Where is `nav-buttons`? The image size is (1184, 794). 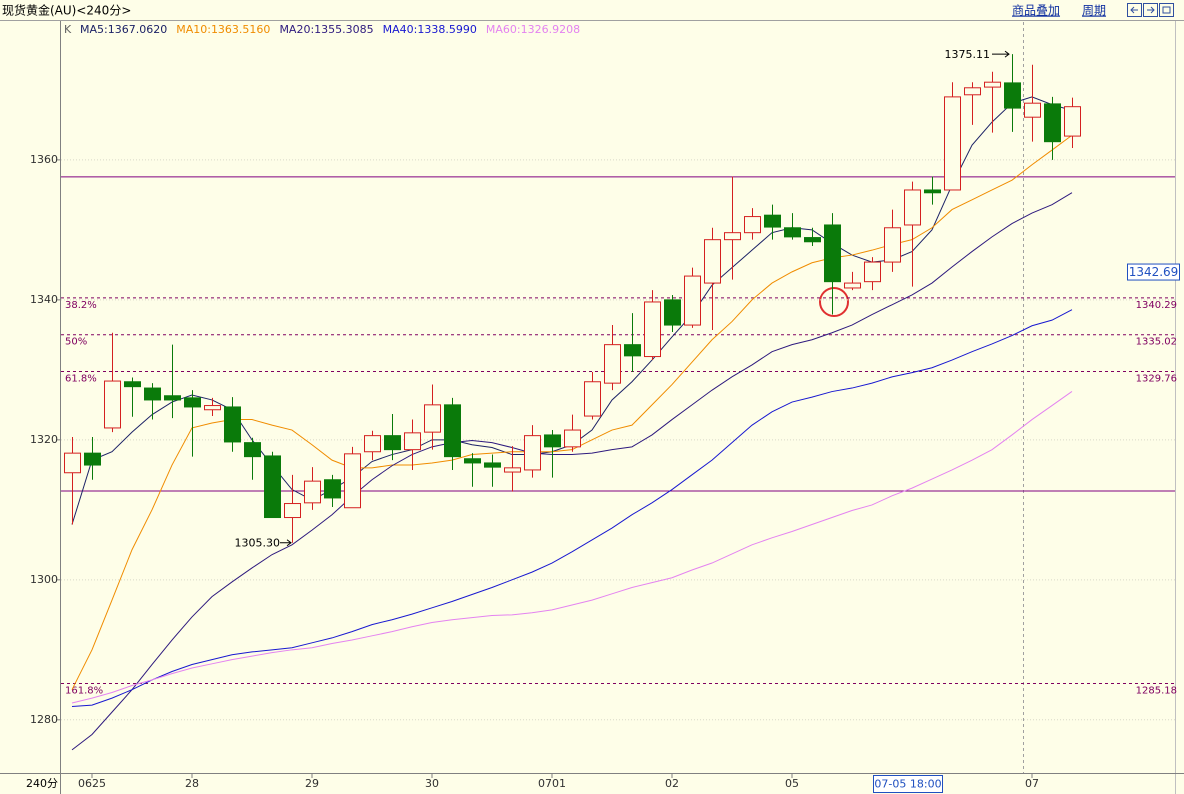 nav-buttons is located at coordinates (1150, 10).